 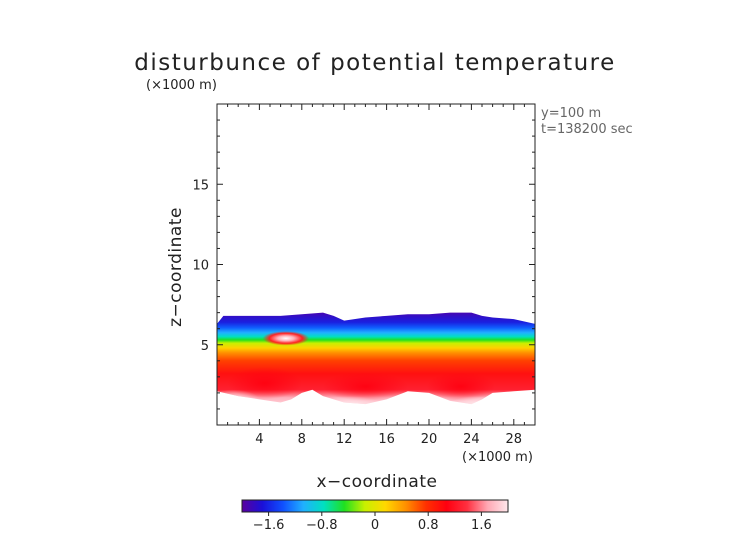 What do you see at coordinates (286, 338) in the screenshot?
I see `warm-tongue` at bounding box center [286, 338].